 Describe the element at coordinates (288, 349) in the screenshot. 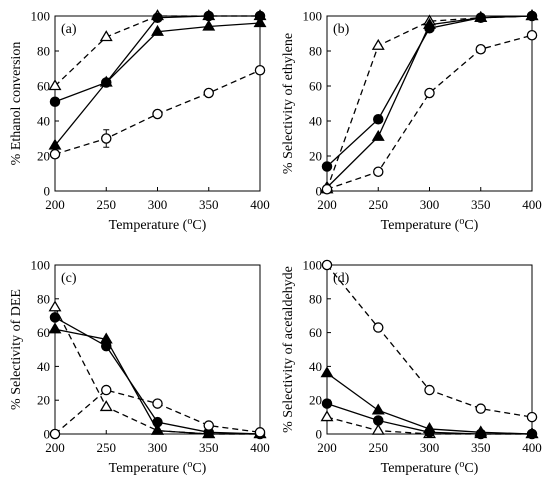

I see `y-axis-label: % Selectivity of acetaldehyde` at that location.